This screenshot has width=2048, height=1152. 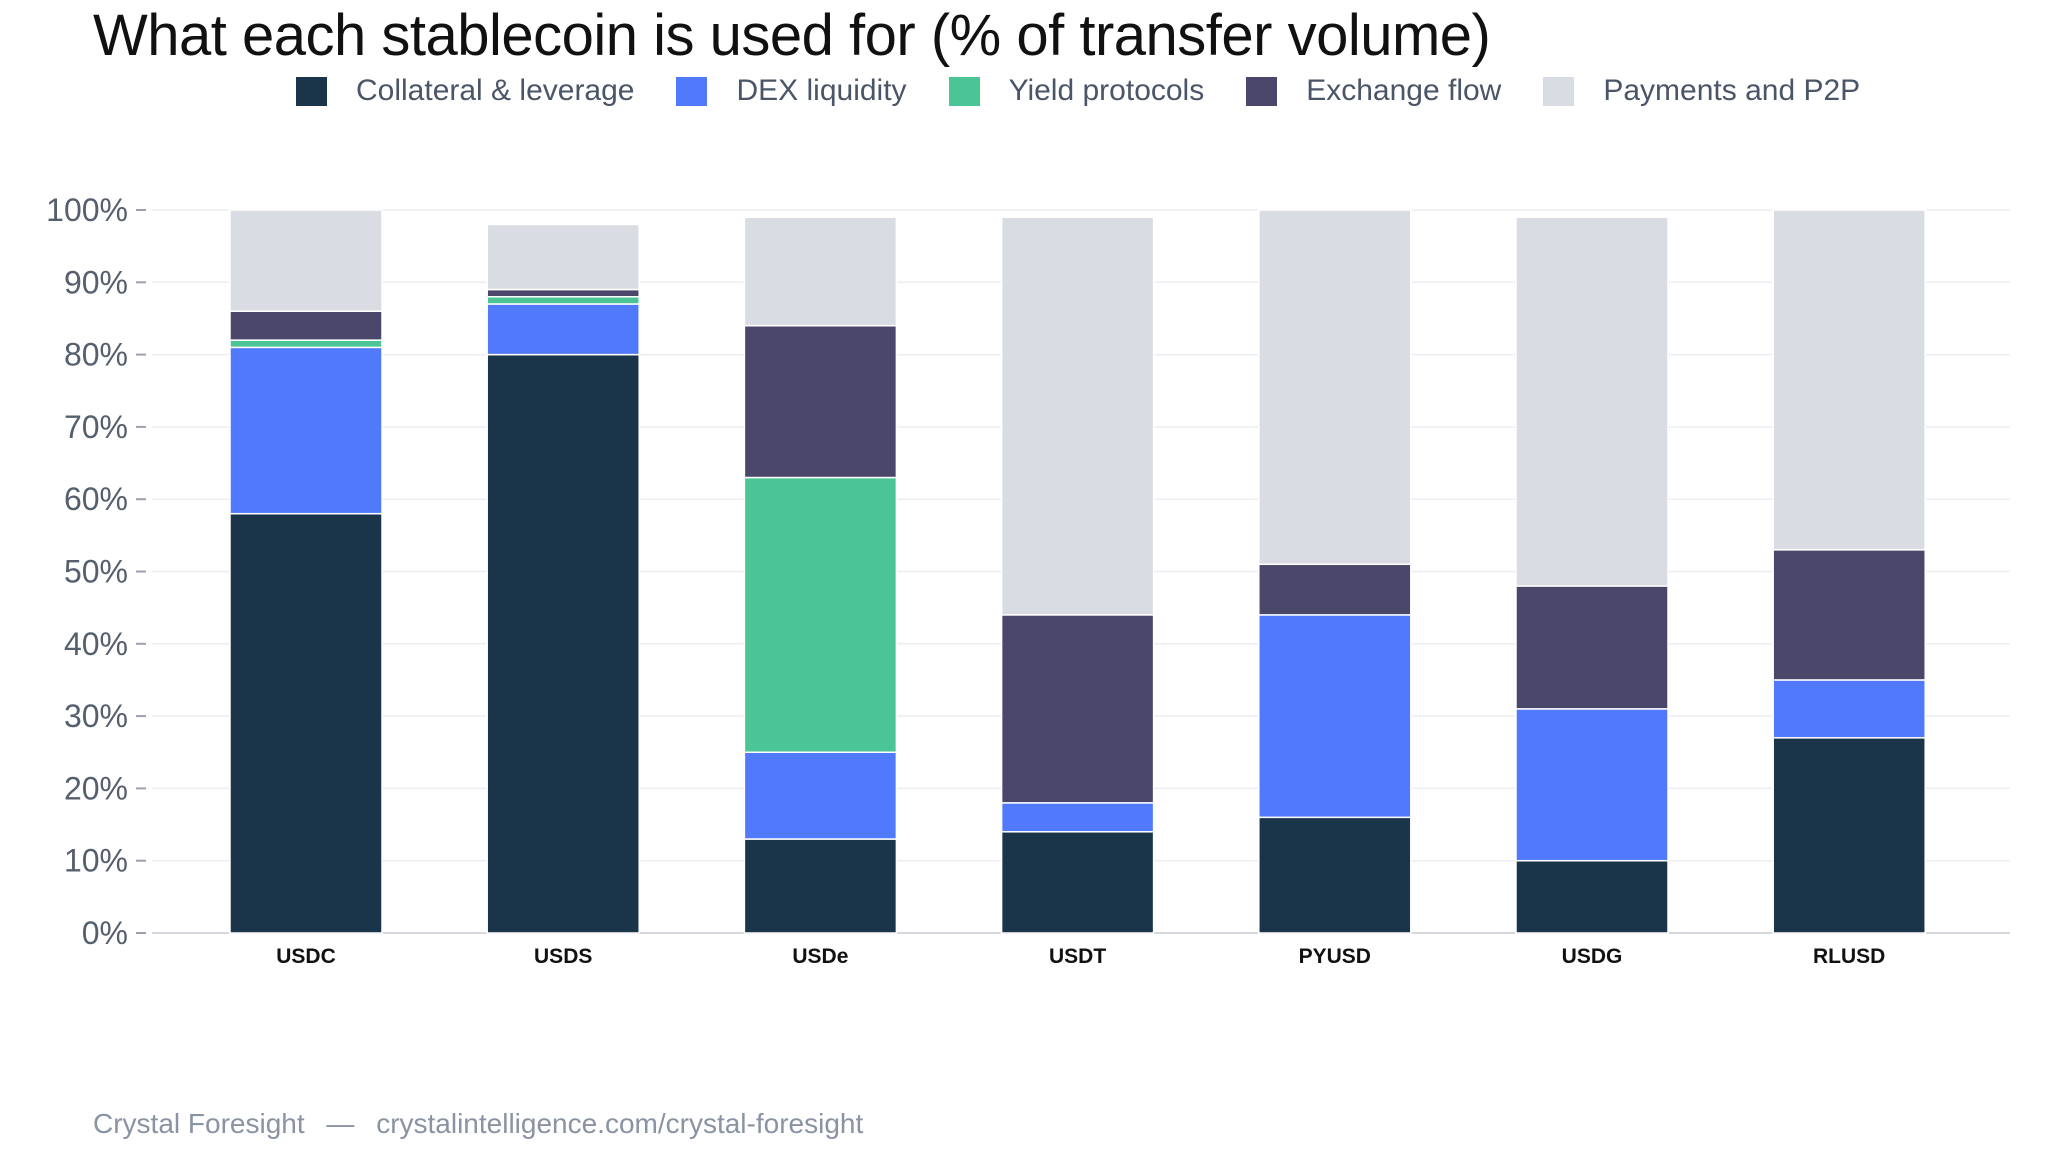 I want to click on bar-stack-usdg, so click(x=1592, y=575).